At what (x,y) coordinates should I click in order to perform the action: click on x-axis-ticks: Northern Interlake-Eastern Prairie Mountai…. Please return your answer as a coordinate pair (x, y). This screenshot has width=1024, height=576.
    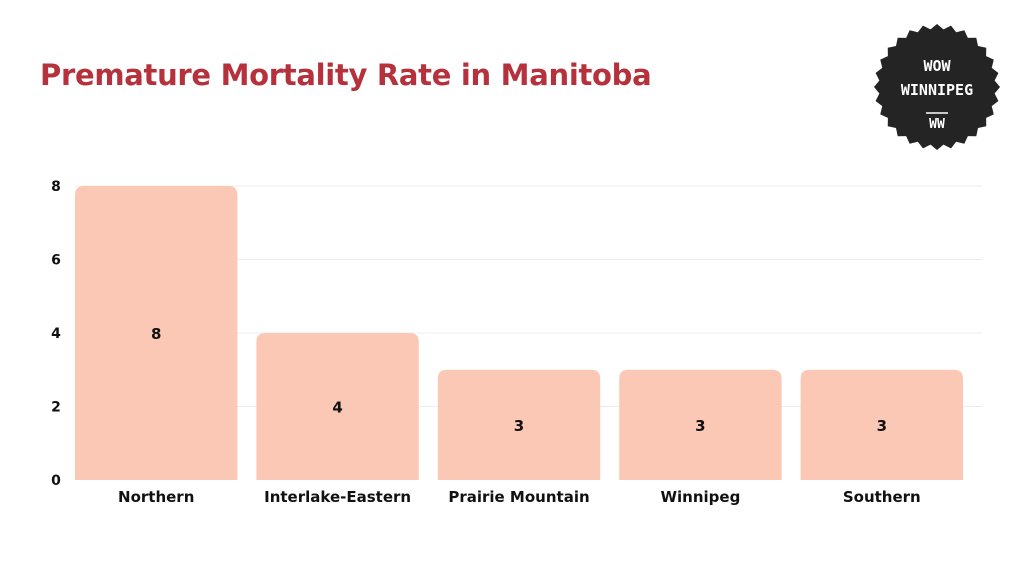
    Looking at the image, I should click on (519, 497).